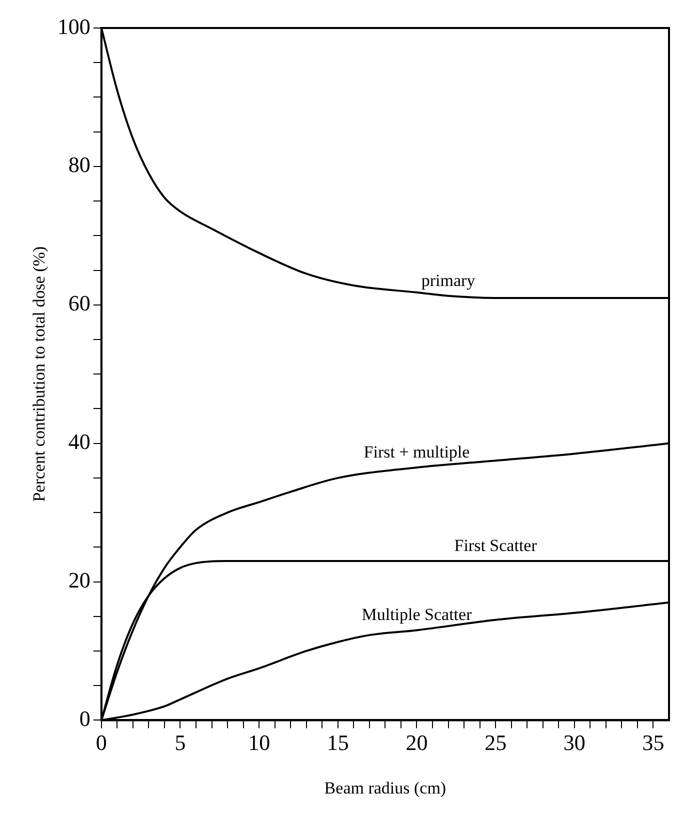 The width and height of the screenshot is (689, 815). I want to click on x-tick-label: 5, so click(180, 743).